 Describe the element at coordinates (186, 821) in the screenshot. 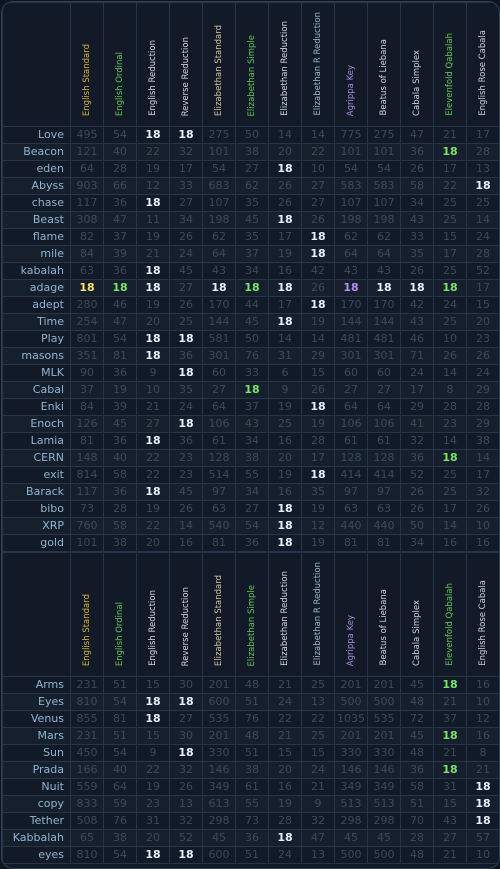

I see `value-cell: 32` at that location.